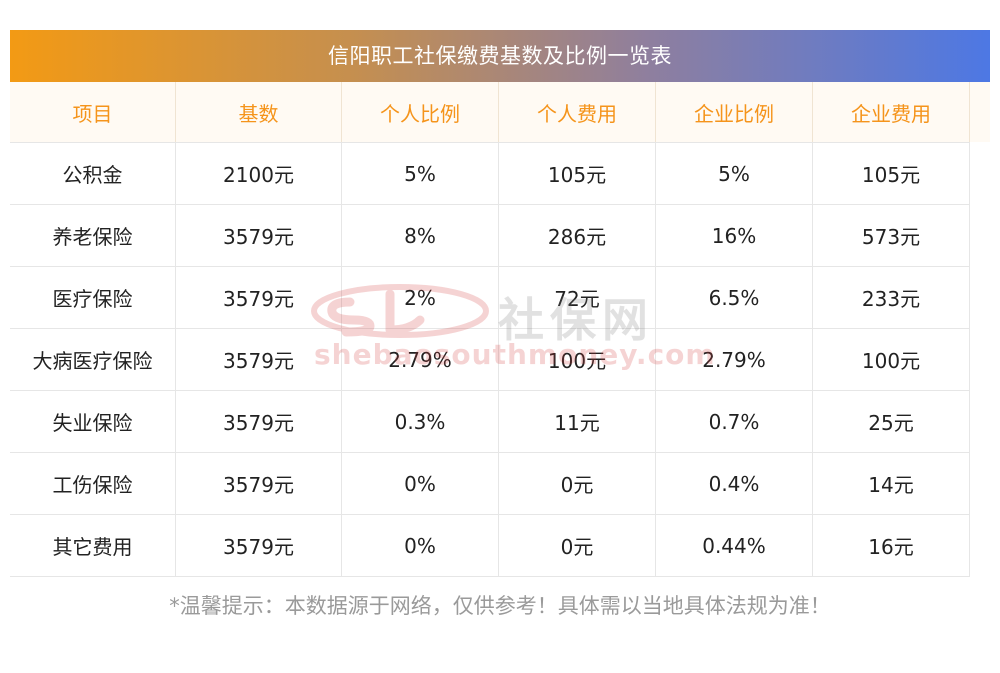 Image resolution: width=1000 pixels, height=673 pixels. Describe the element at coordinates (891, 359) in the screenshot. I see `cell-company-cost: 100元` at that location.